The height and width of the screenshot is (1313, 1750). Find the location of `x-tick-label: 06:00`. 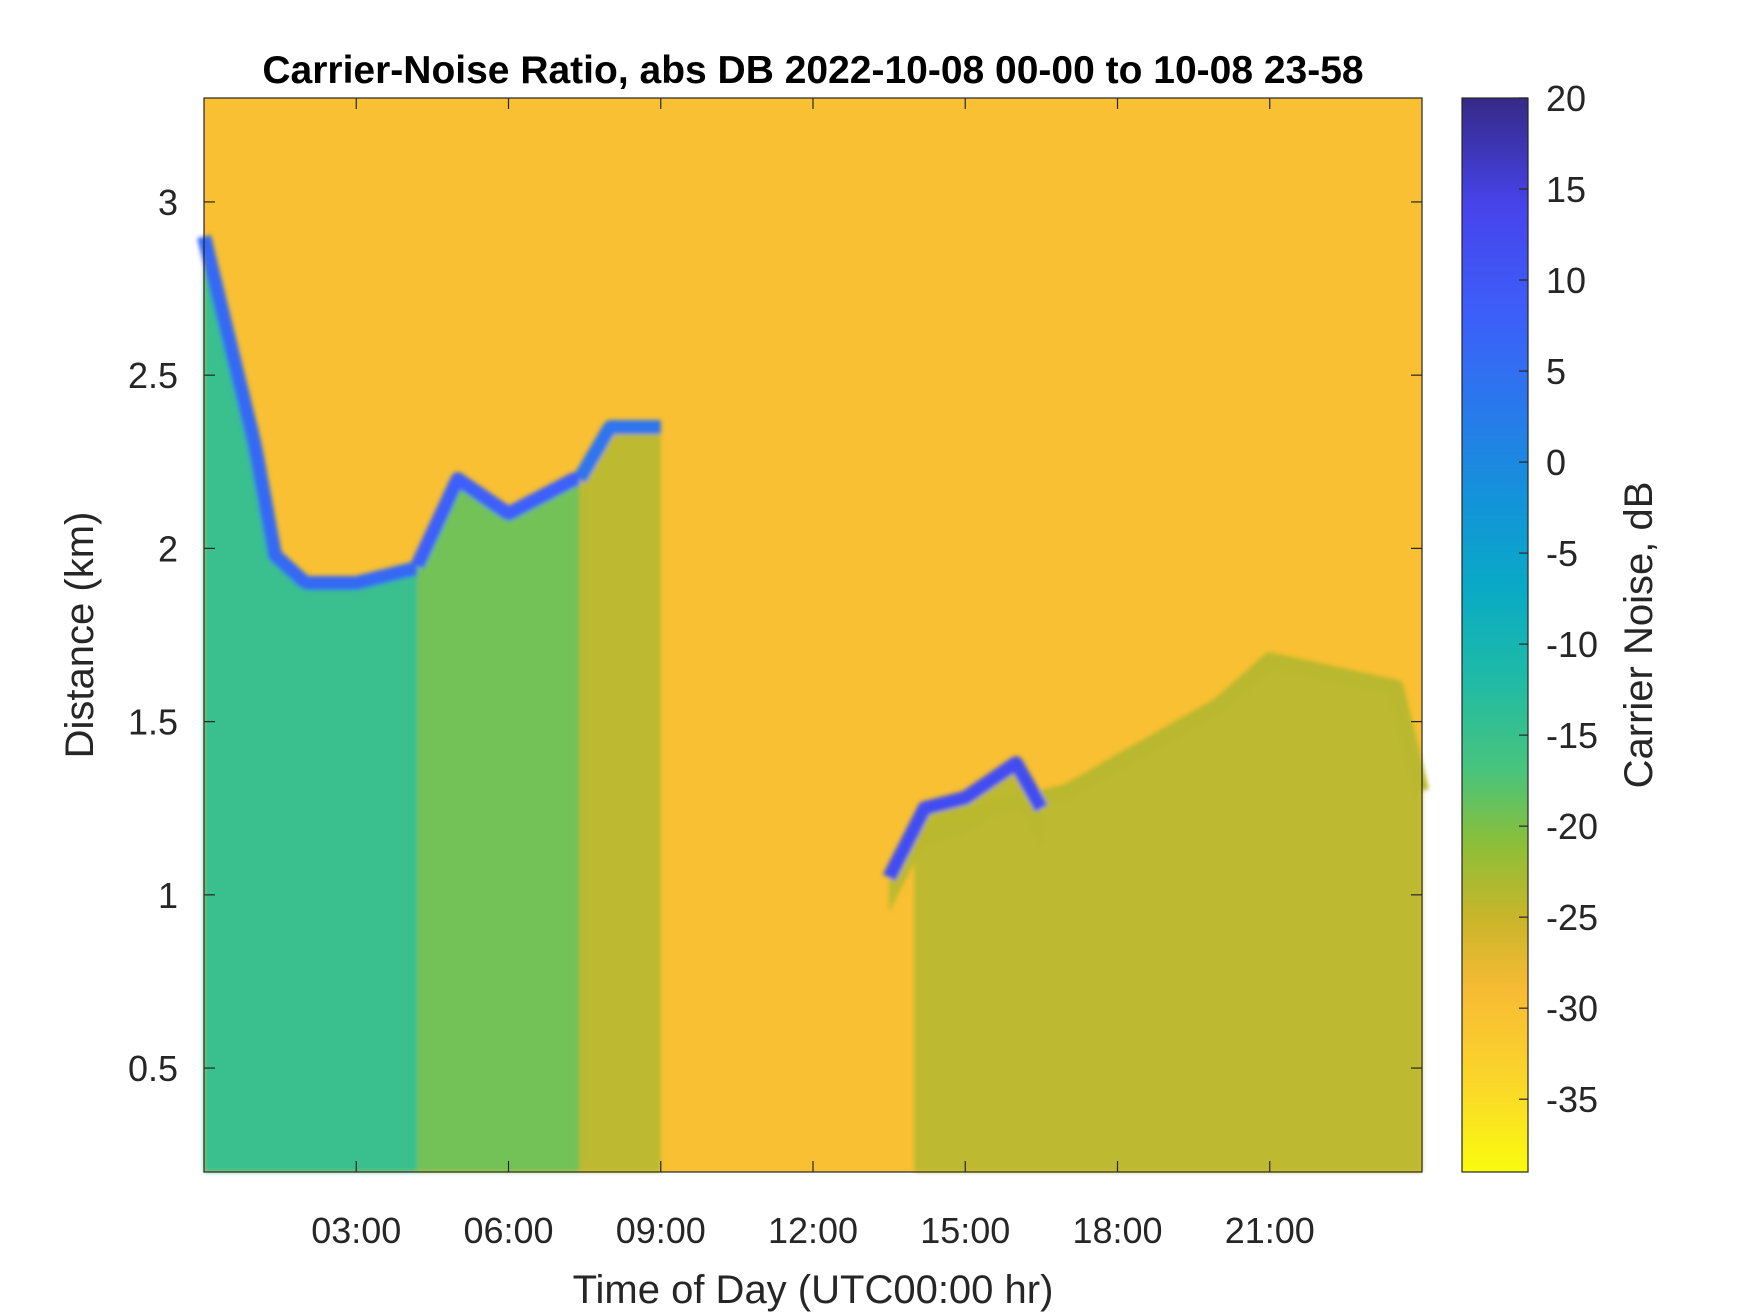

x-tick-label: 06:00 is located at coordinates (508, 1230).